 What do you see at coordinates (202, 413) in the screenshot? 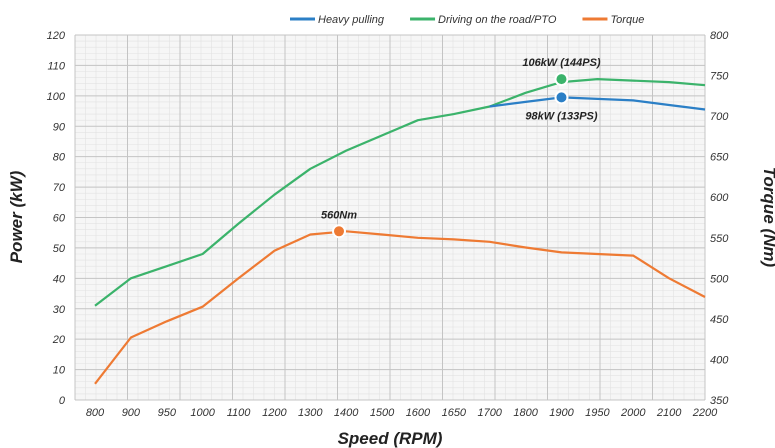
I see `x-tick-label: 1000` at bounding box center [202, 413].